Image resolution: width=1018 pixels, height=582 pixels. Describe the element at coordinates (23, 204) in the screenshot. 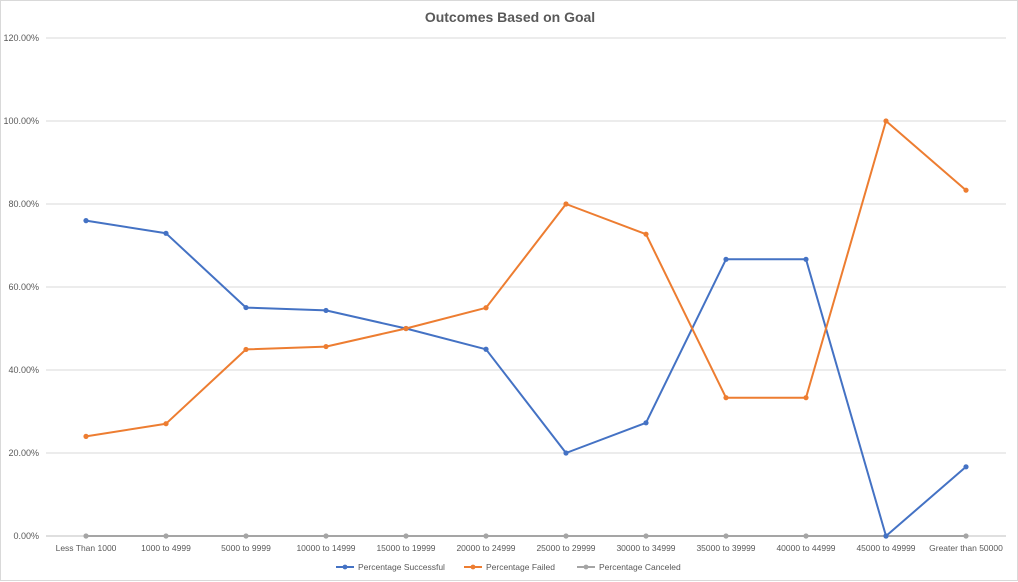

I see `y-tick-label: 80.00%` at that location.